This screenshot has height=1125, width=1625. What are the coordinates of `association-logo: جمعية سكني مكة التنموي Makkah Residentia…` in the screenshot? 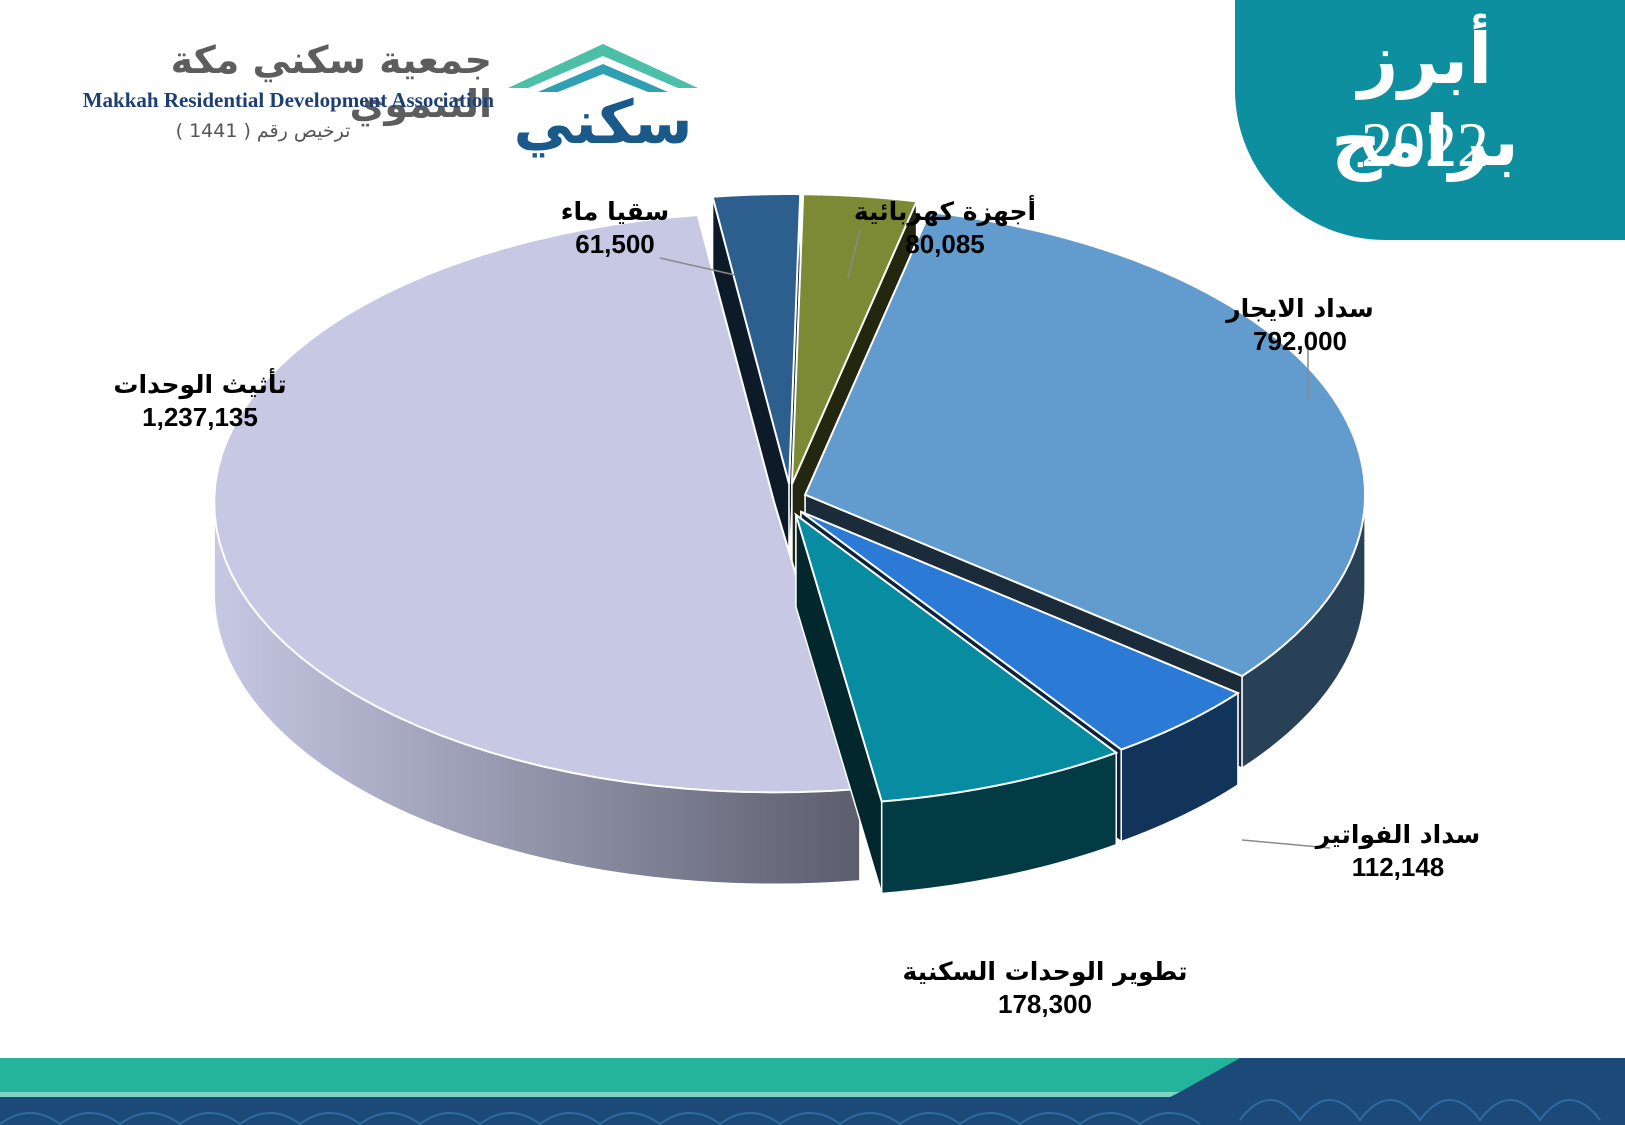 It's located at (363, 93).